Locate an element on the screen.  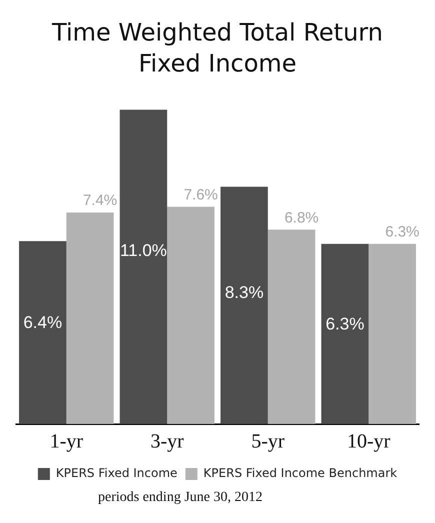
data-label: 8.3% is located at coordinates (244, 292).